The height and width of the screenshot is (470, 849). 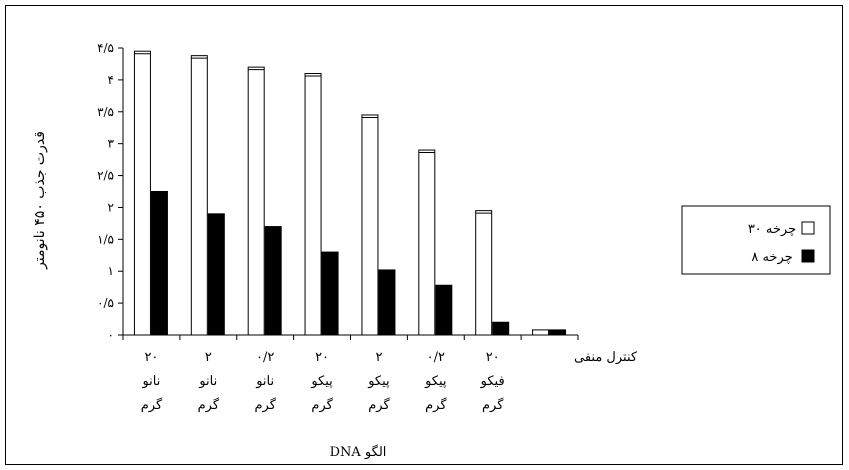 What do you see at coordinates (771, 257) in the screenshot?
I see `legend-label: چرخه ۸` at bounding box center [771, 257].